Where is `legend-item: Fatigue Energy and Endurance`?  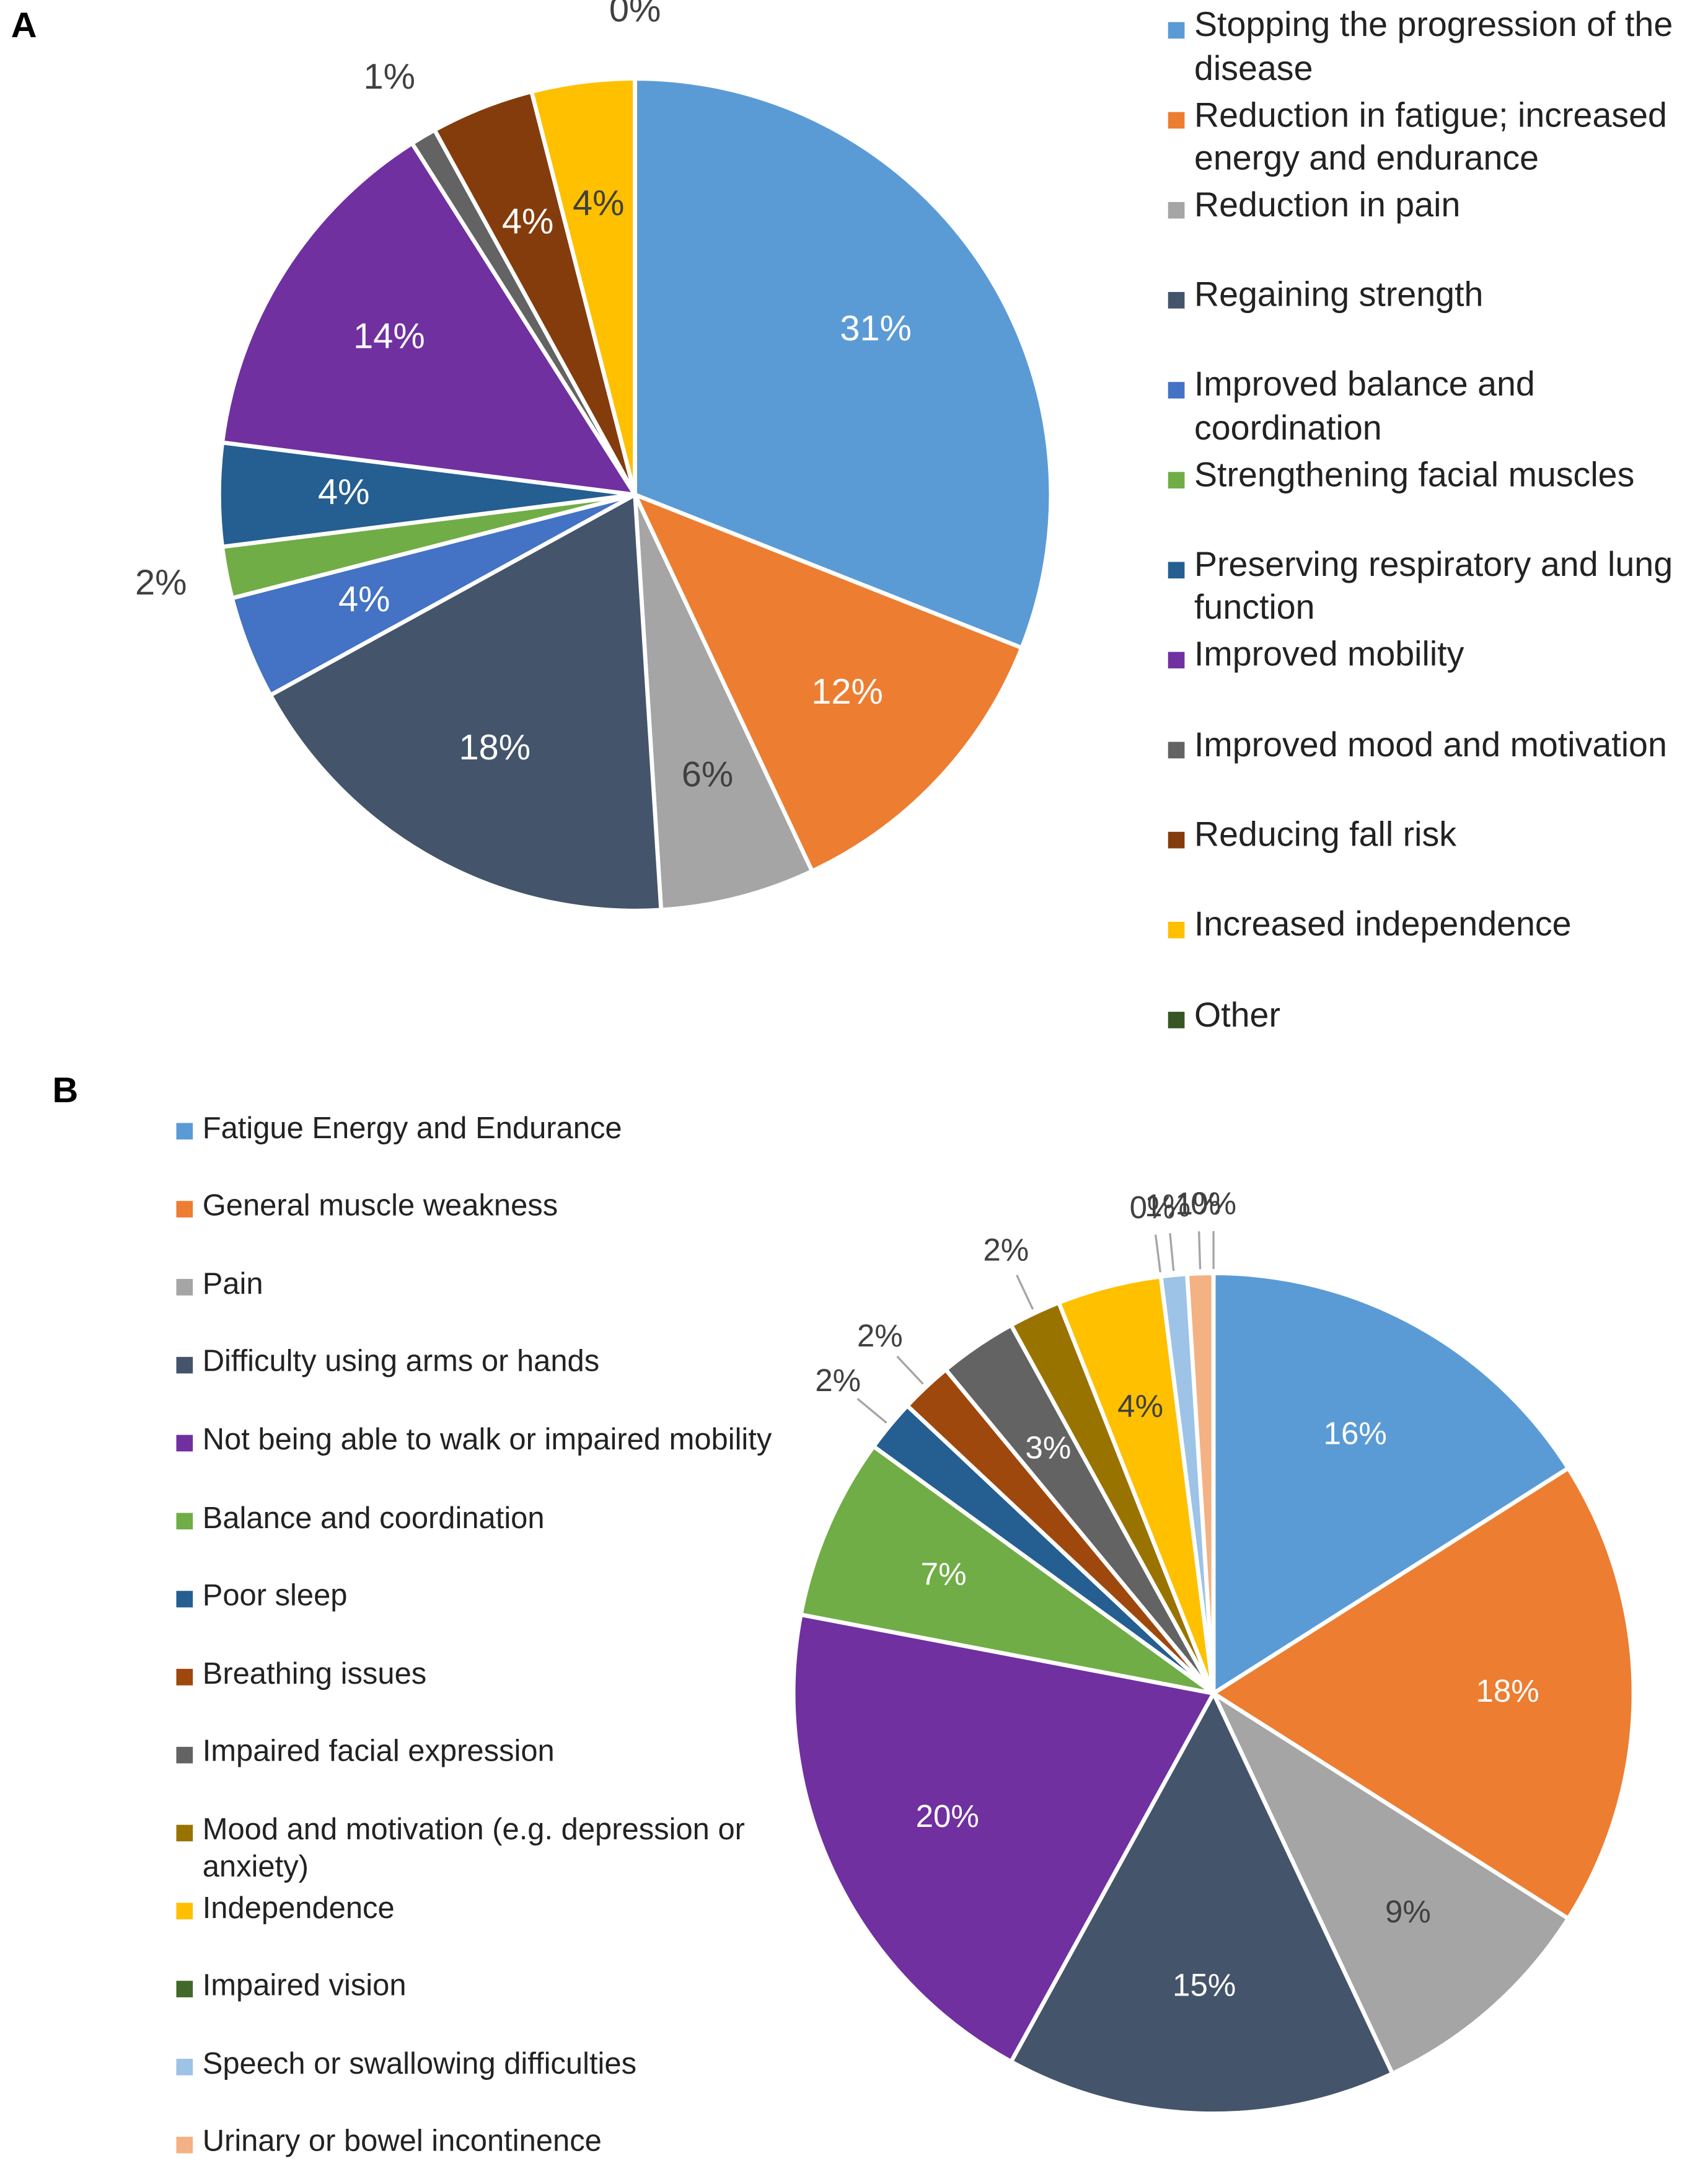 legend-item: Fatigue Energy and Endurance is located at coordinates (412, 1127).